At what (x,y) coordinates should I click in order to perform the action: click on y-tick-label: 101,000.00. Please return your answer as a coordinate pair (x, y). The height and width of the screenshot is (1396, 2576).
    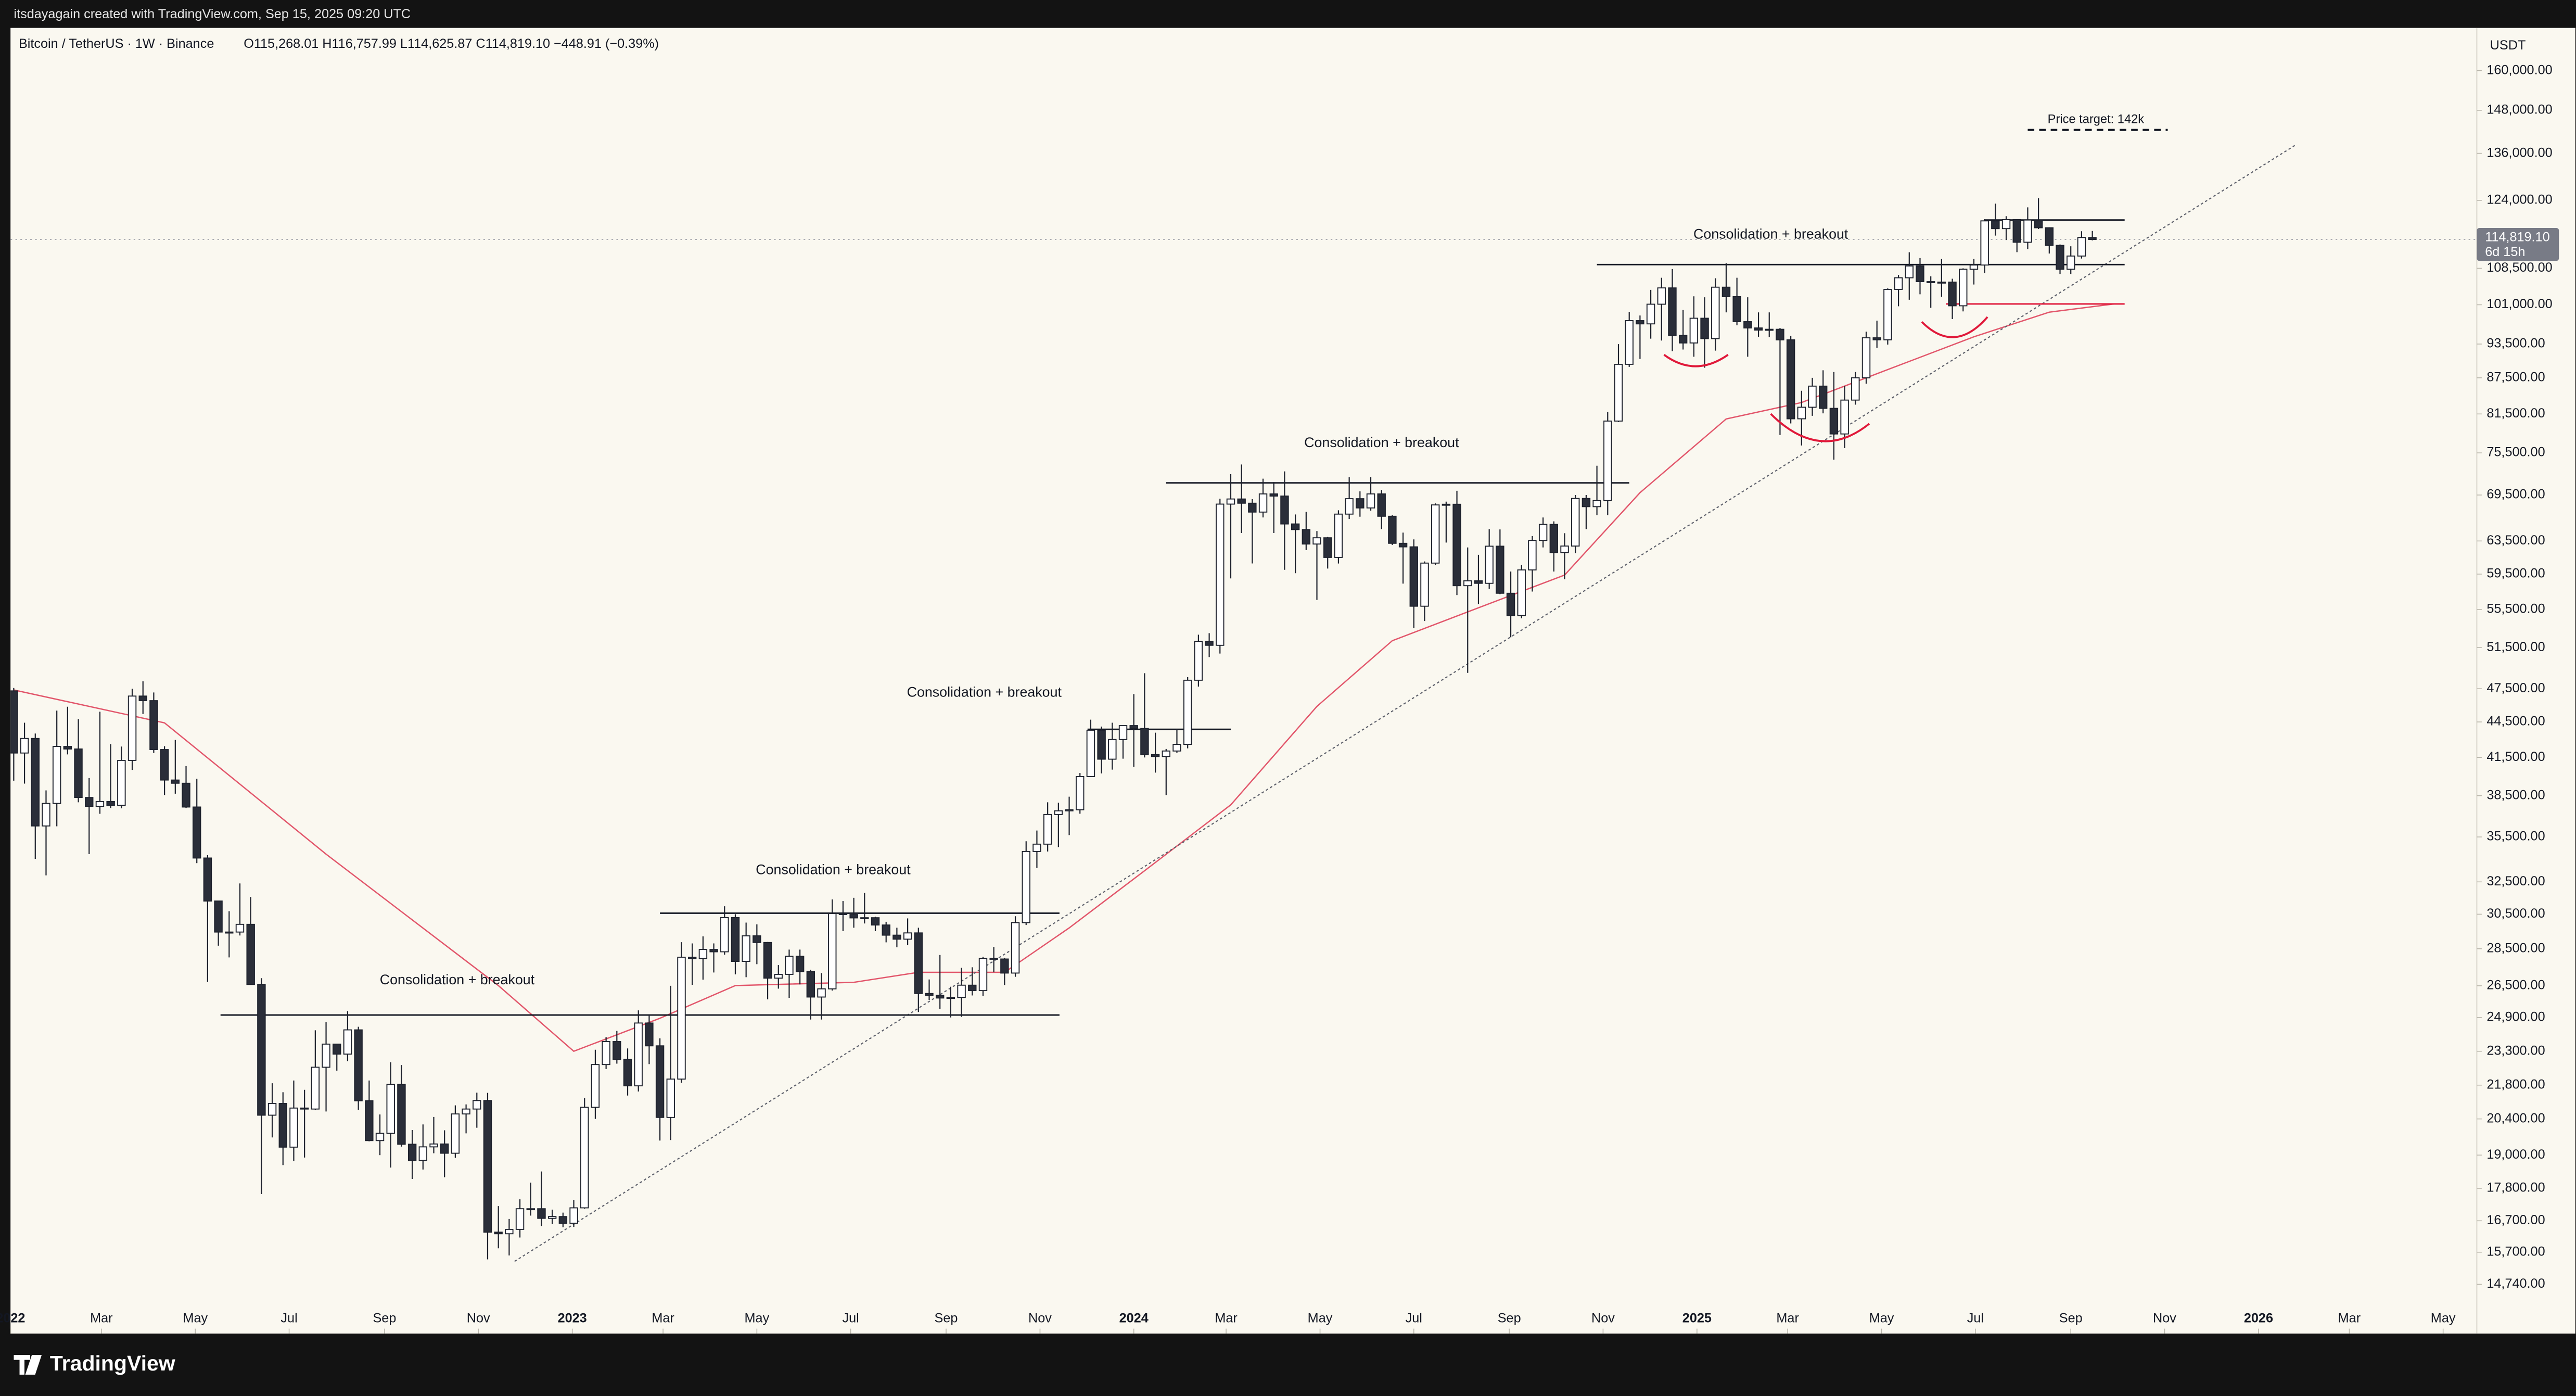
    Looking at the image, I should click on (2519, 304).